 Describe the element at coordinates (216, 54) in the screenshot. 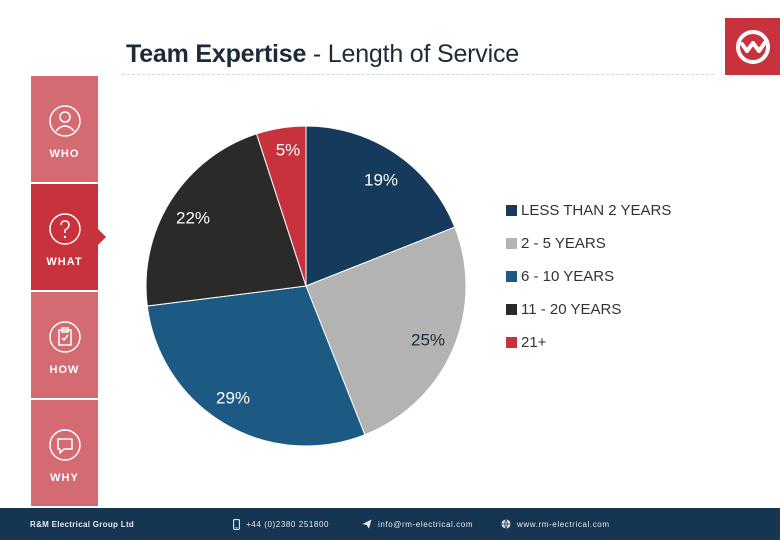

I see `page-title-bold: Team Expertise` at that location.